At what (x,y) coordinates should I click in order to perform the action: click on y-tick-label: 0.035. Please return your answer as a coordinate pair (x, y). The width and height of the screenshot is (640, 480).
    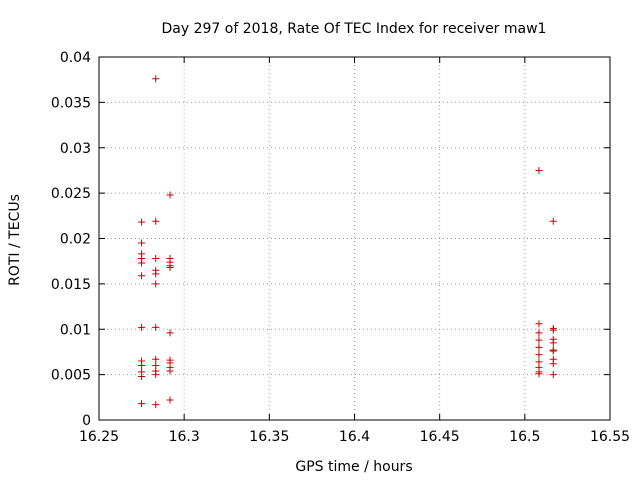
    Looking at the image, I should click on (71, 103).